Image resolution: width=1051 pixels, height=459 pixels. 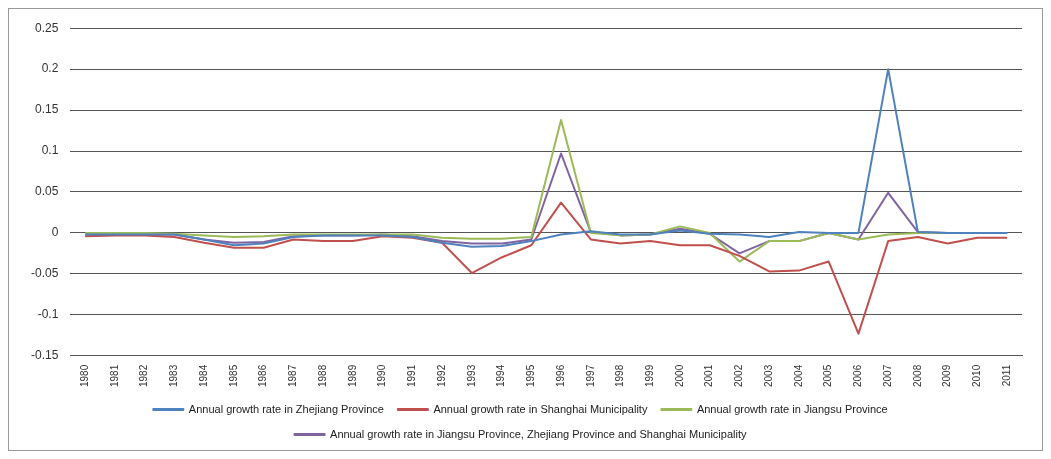 I want to click on y-tick-label: -0.15, so click(x=44, y=355).